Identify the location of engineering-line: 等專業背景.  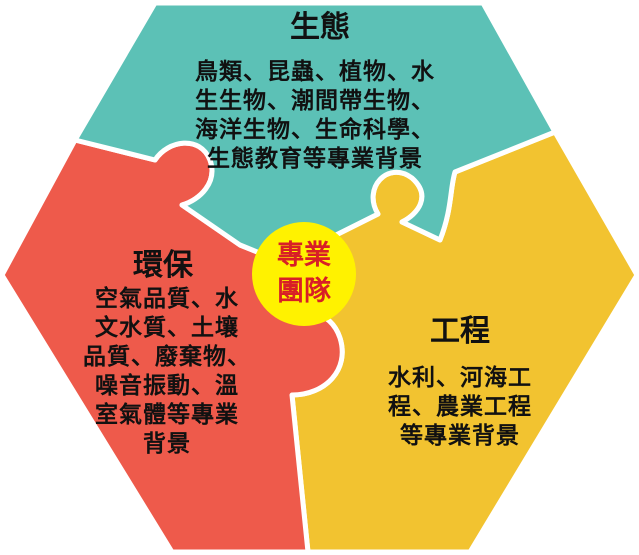
(460, 436).